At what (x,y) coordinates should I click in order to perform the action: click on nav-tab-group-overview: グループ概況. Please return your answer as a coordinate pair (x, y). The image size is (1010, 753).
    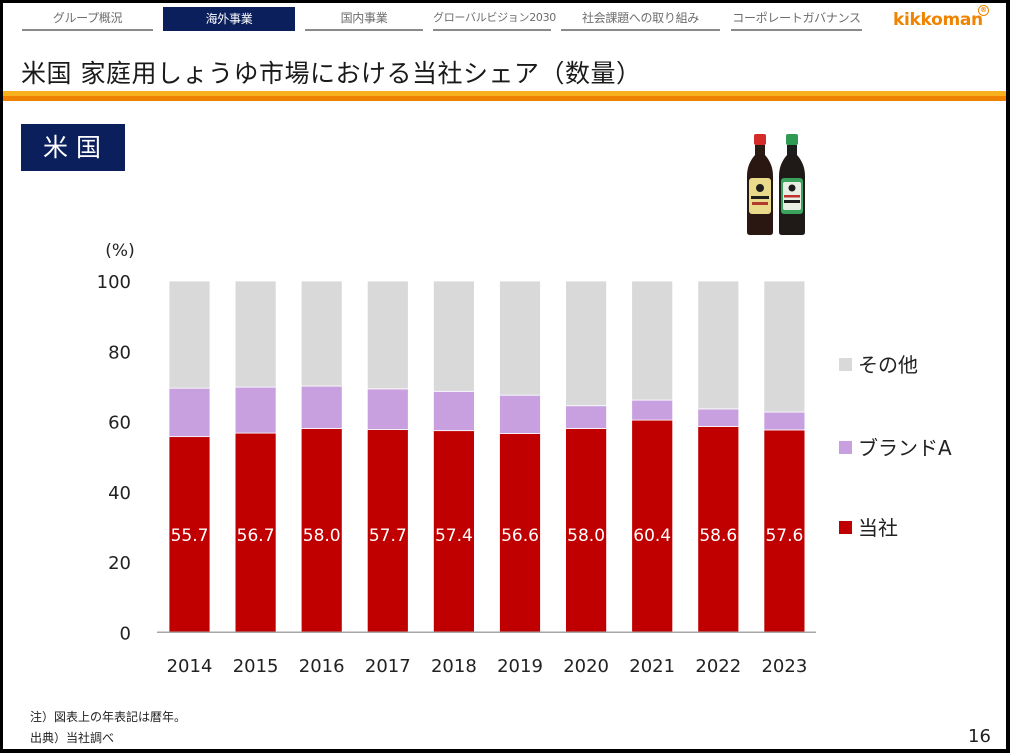
    Looking at the image, I should click on (87, 19).